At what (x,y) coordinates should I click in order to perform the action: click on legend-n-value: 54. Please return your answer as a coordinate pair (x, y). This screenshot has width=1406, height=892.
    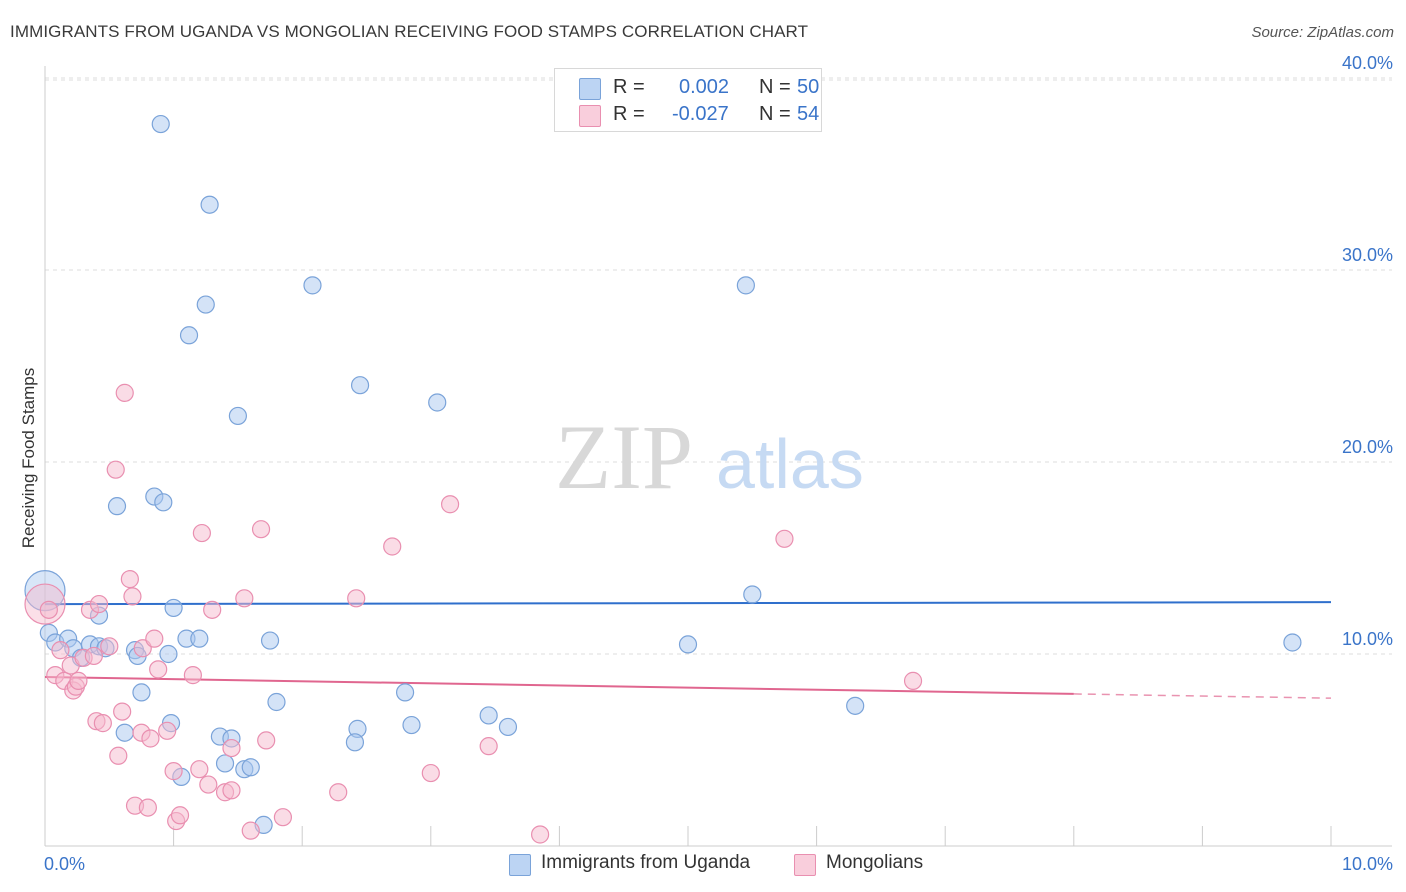
    Looking at the image, I should click on (808, 114).